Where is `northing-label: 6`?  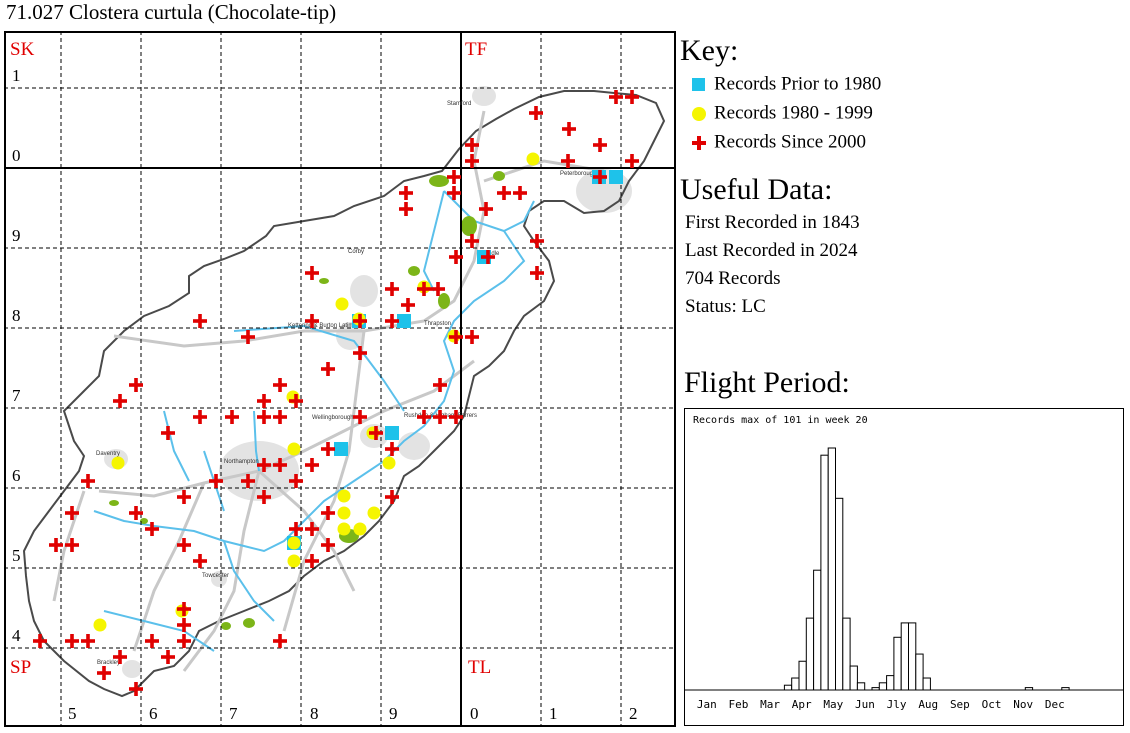 northing-label: 6 is located at coordinates (16, 475).